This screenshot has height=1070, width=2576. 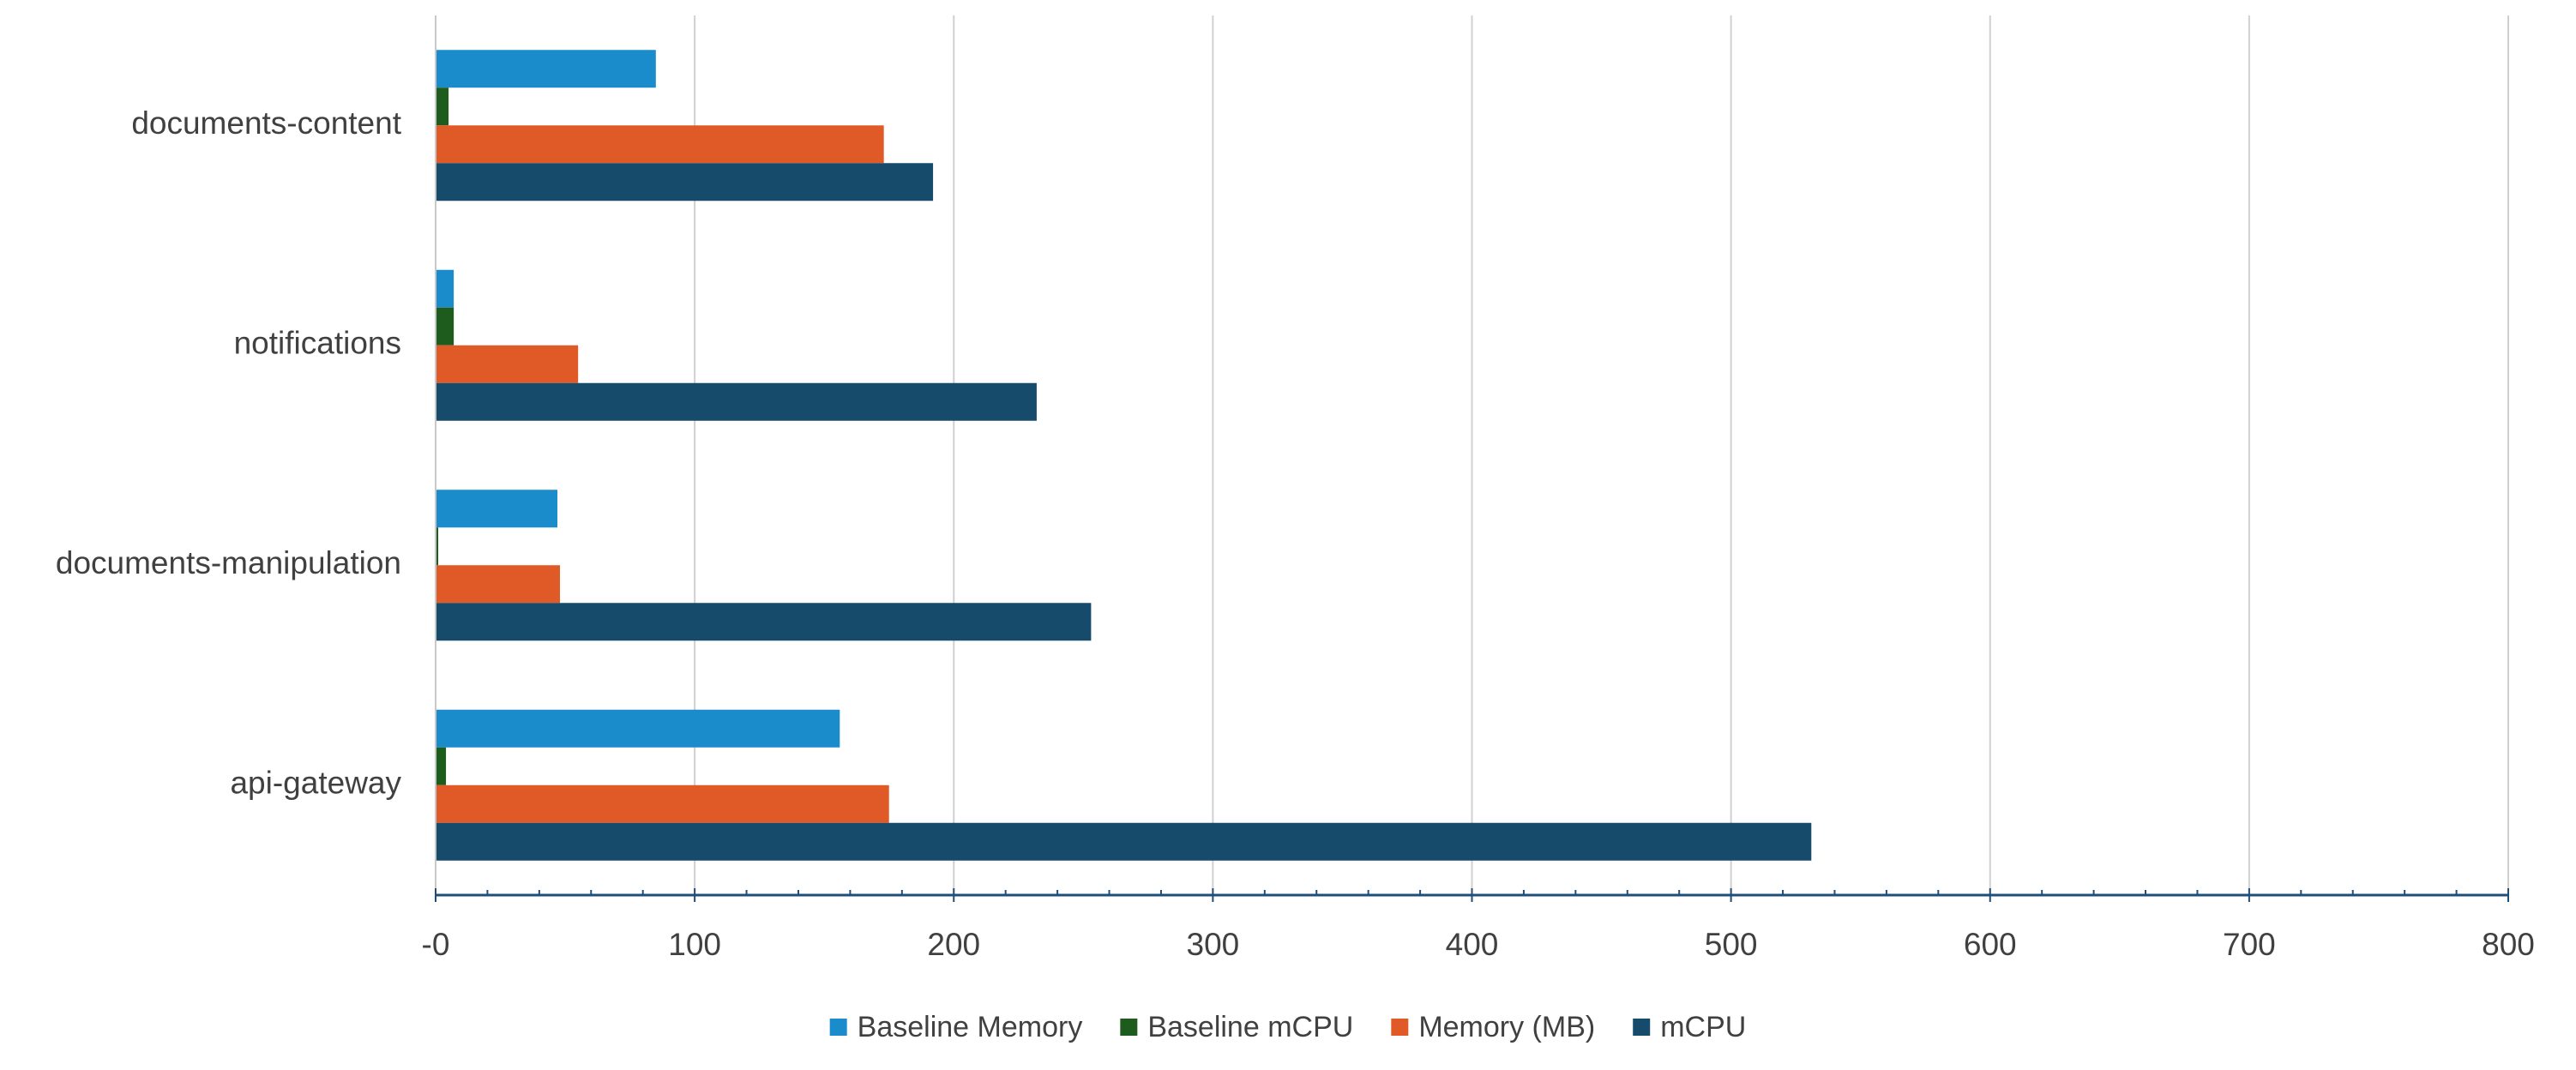 I want to click on bar-api-gateway-mcpu, so click(x=1124, y=841).